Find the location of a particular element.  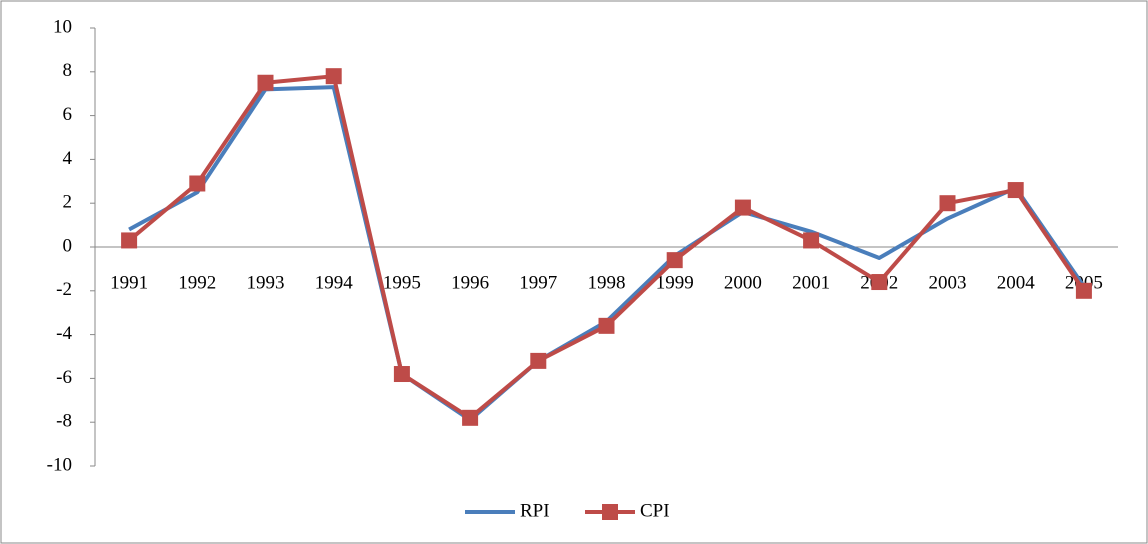

x-tick-label: 1997 is located at coordinates (538, 282).